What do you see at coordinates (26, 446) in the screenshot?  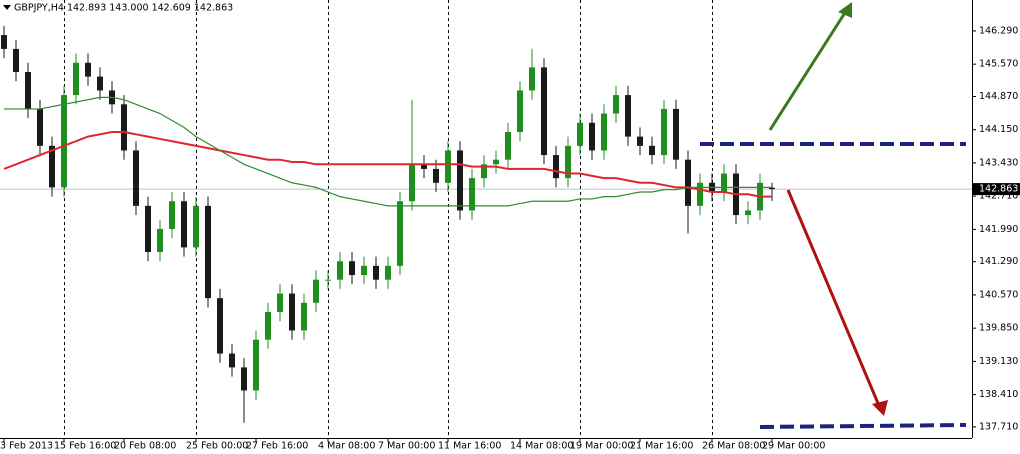 I see `x-tick-label: 3 Feb 2013` at bounding box center [26, 446].